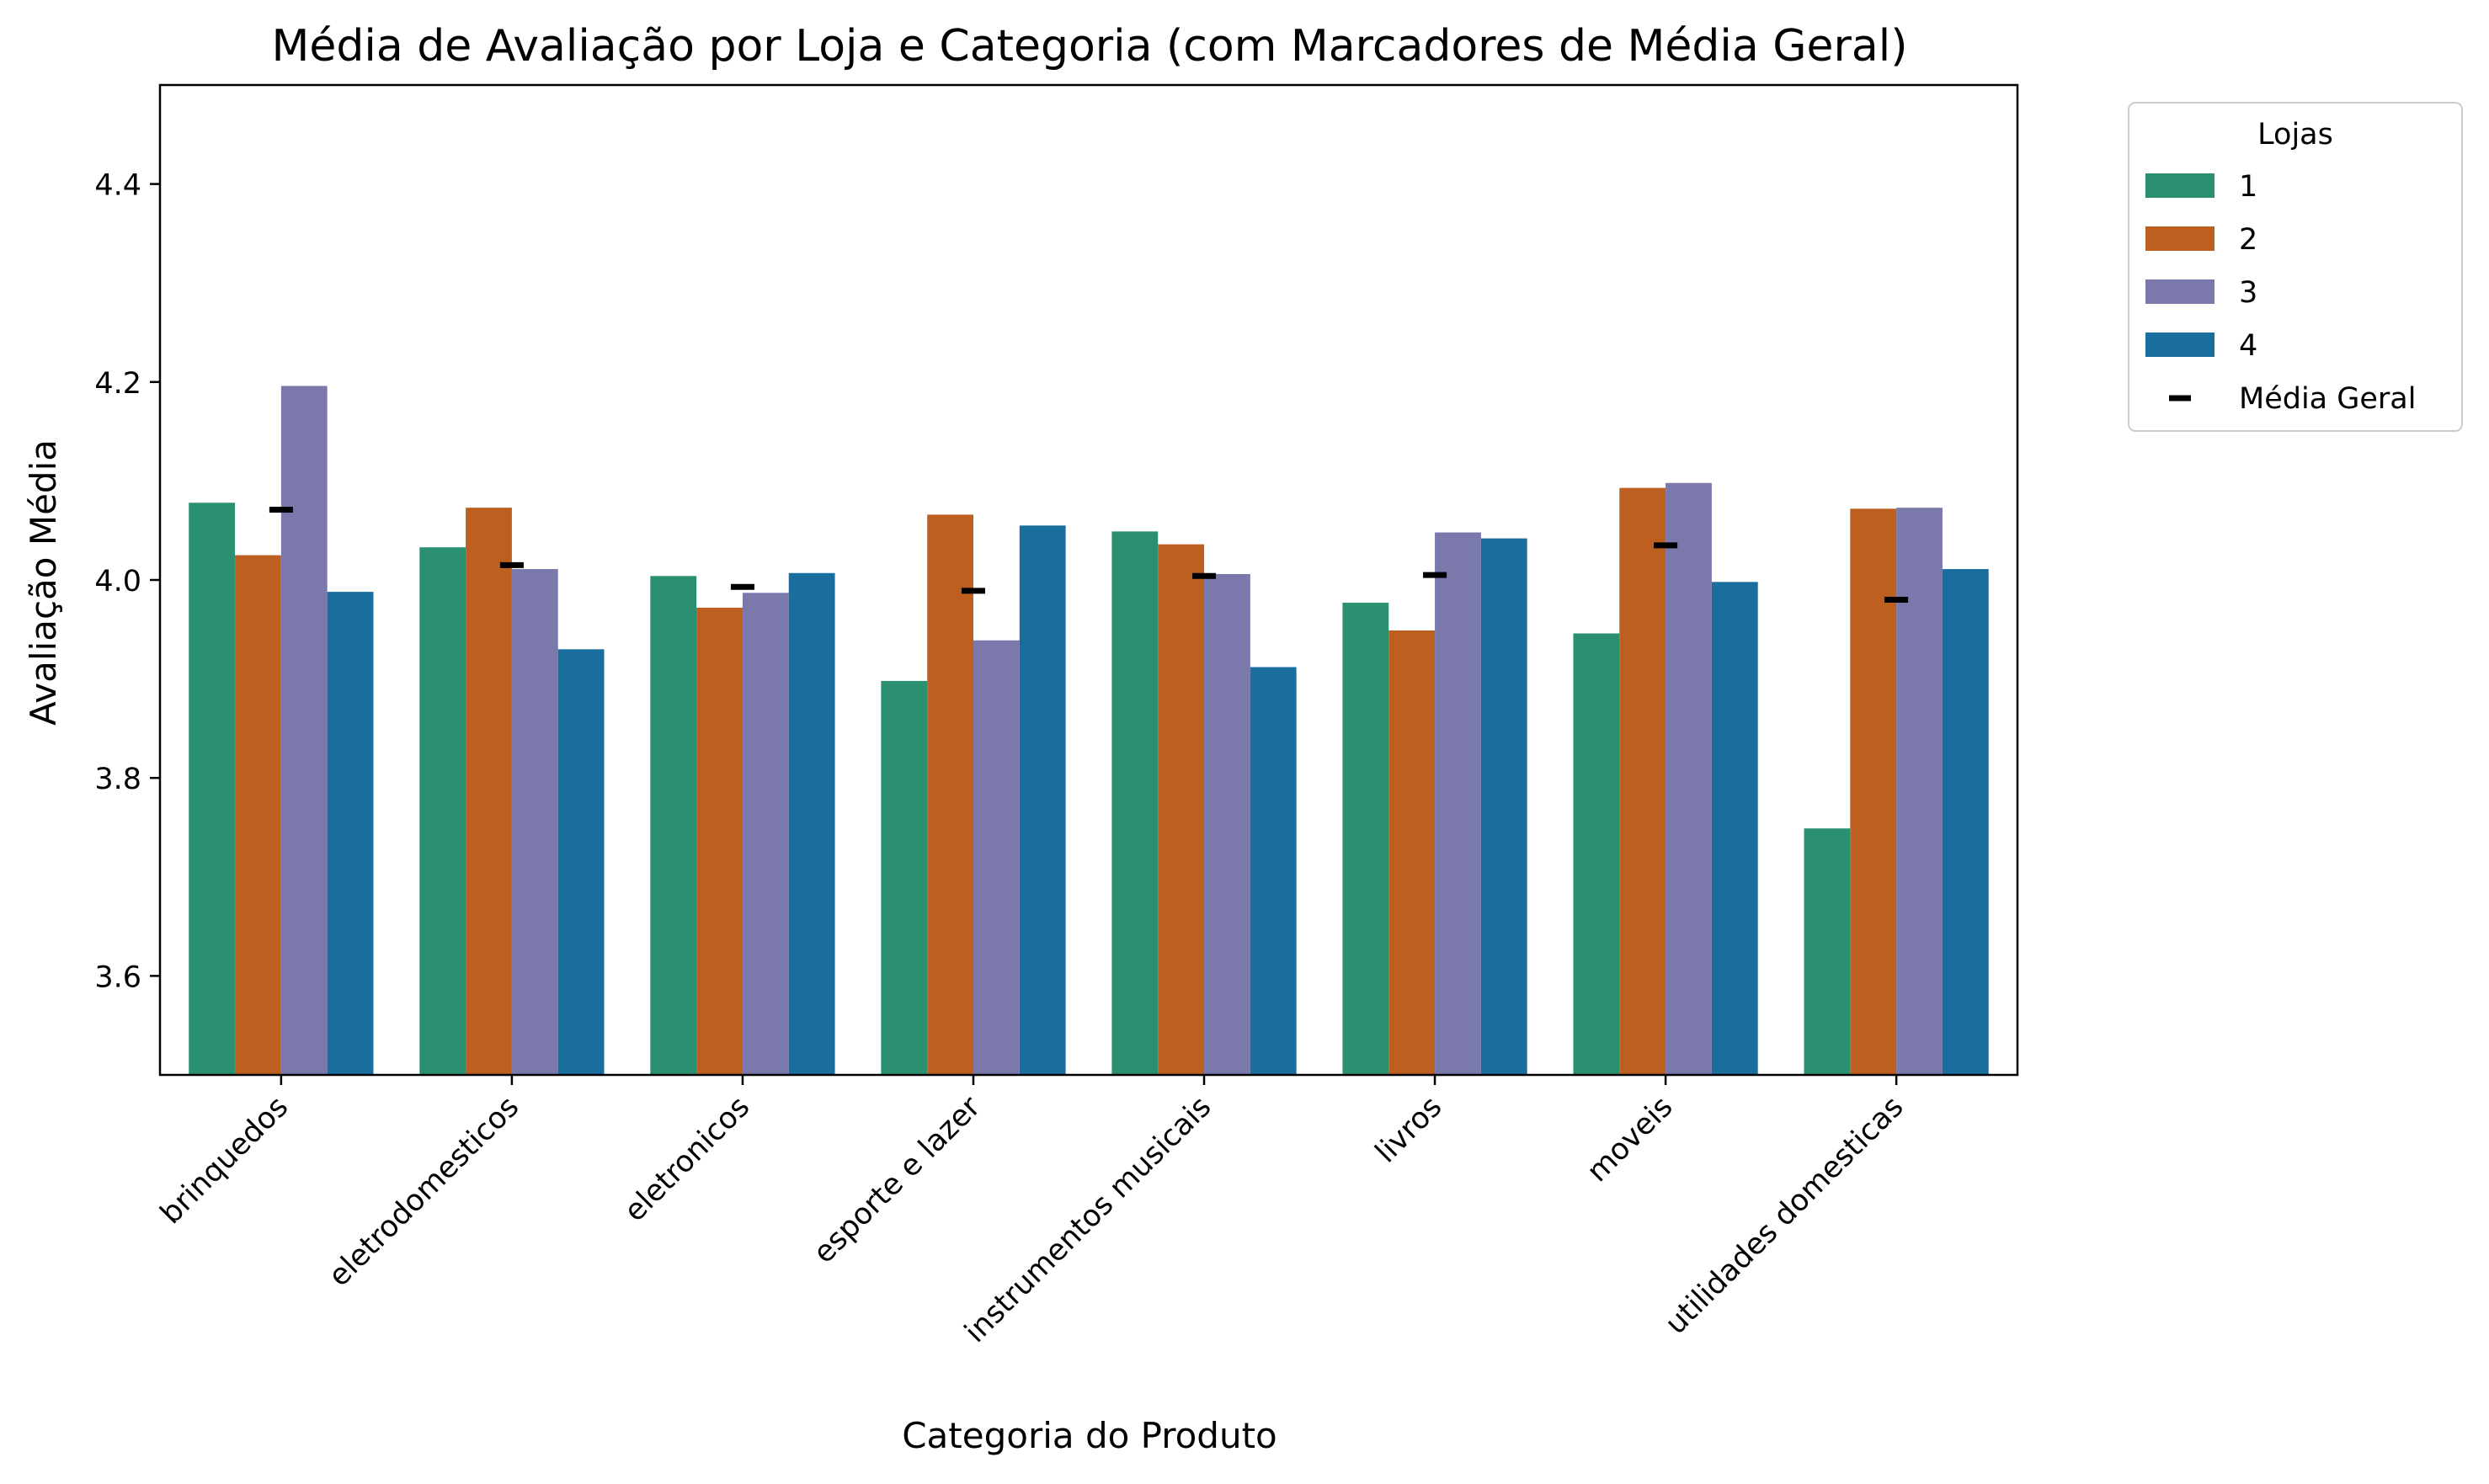  I want to click on y-tick-label: 4.2, so click(118, 384).